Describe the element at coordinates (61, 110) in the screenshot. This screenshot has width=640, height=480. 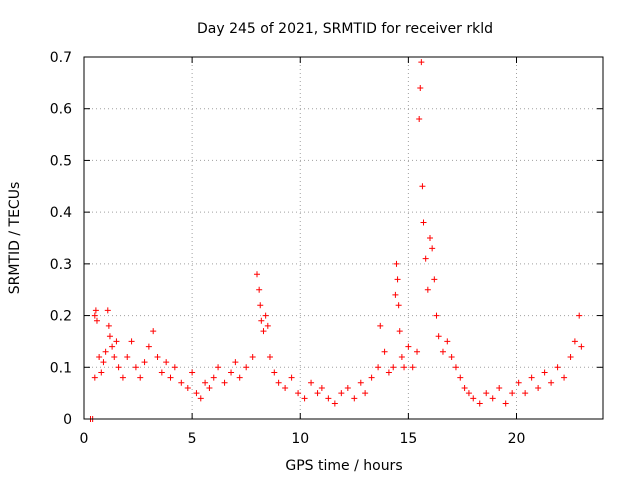
I see `y-tick-label: 0.6` at that location.